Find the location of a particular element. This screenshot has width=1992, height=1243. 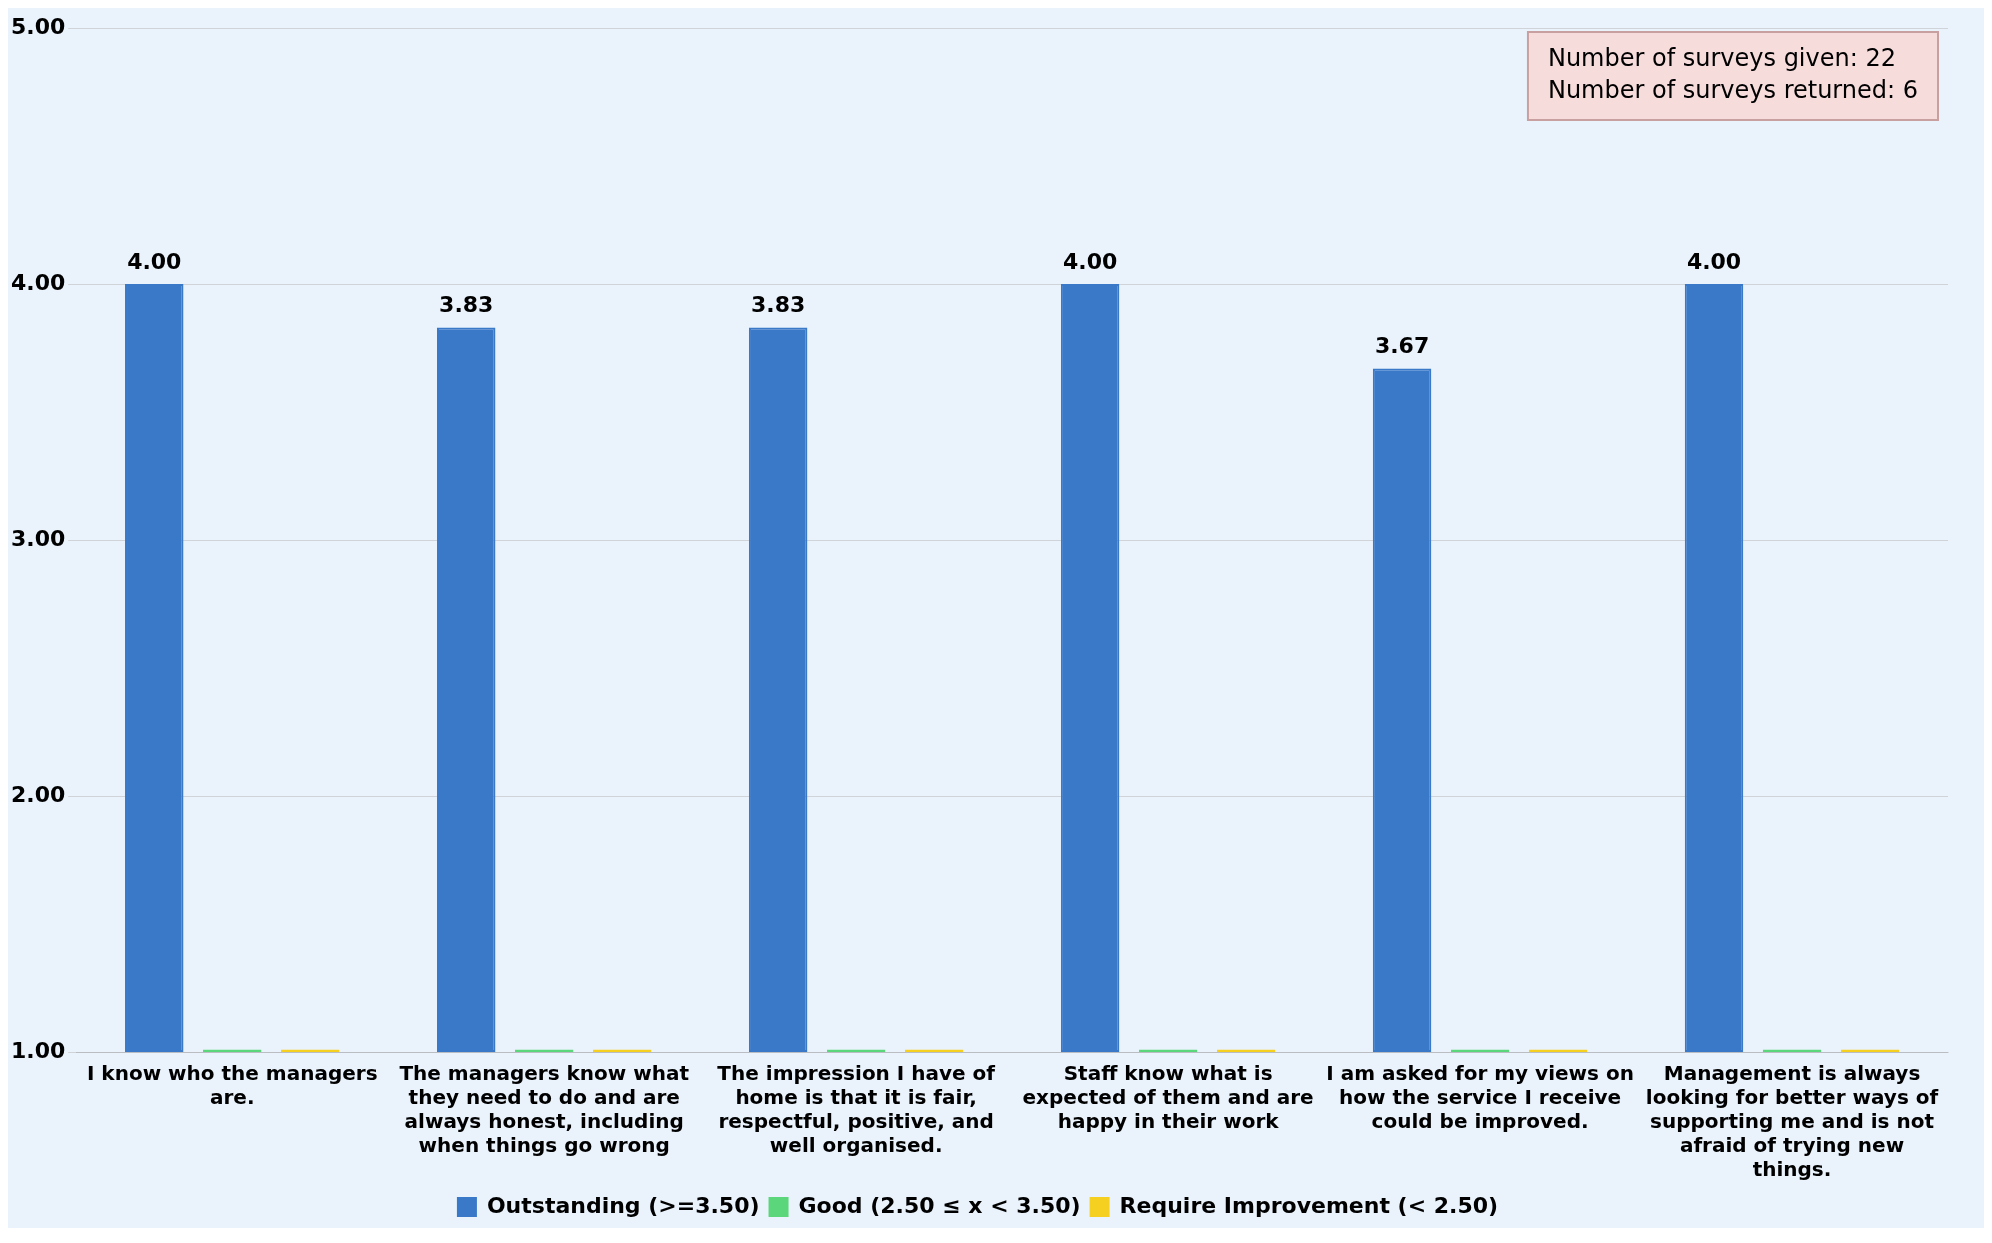

x-tick-label: I know who the managers are. is located at coordinates (232, 1085).